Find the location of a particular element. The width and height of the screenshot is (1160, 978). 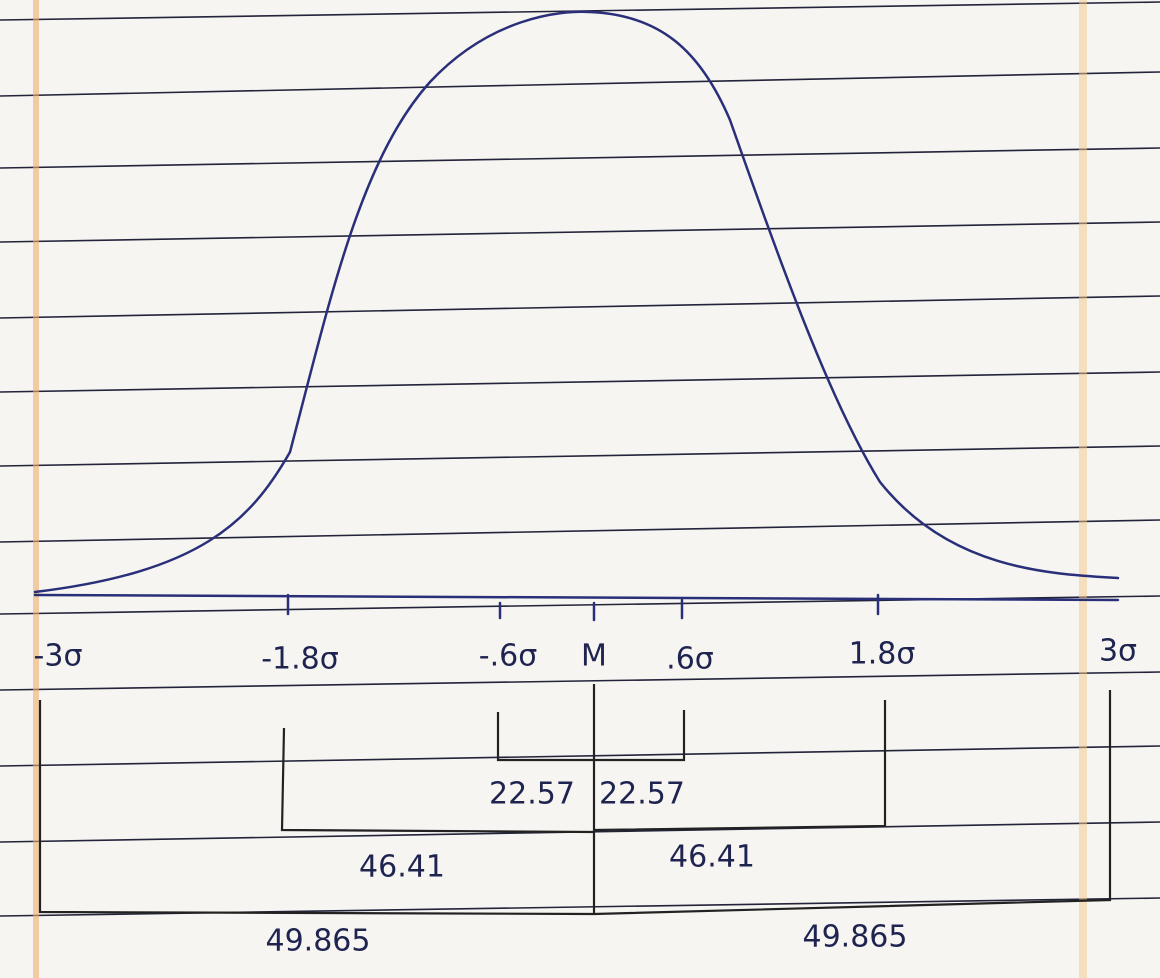

axis-label: -1.8σ is located at coordinates (300, 659).